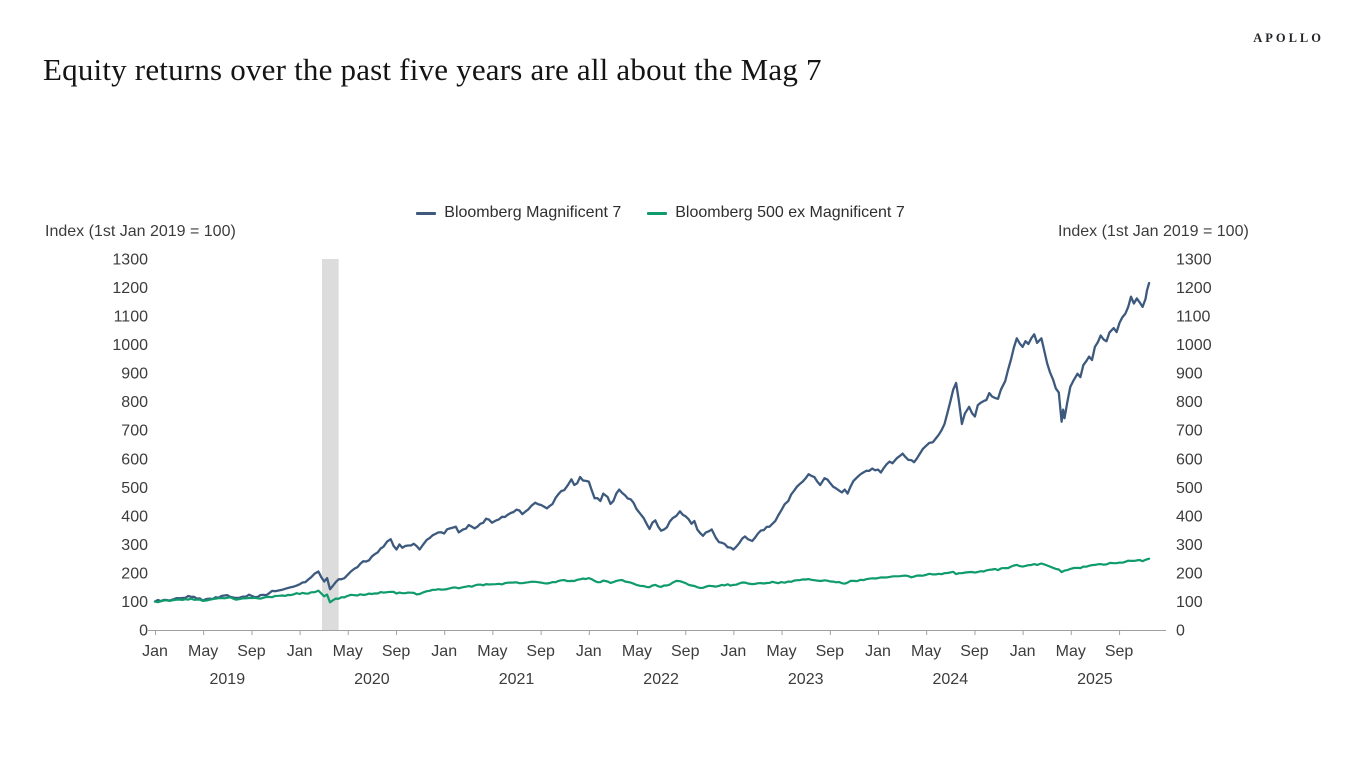 The height and width of the screenshot is (768, 1366). Describe the element at coordinates (130, 345) in the screenshot. I see `y-tick-label-left: 1000` at that location.